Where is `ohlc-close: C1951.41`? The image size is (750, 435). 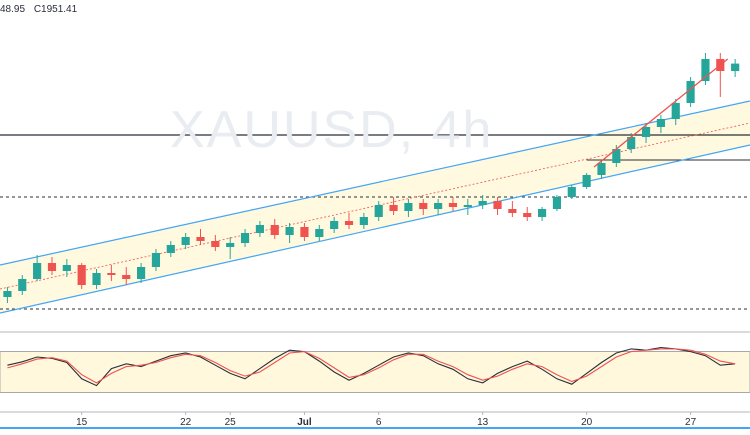
ohlc-close: C1951.41 is located at coordinates (55, 9).